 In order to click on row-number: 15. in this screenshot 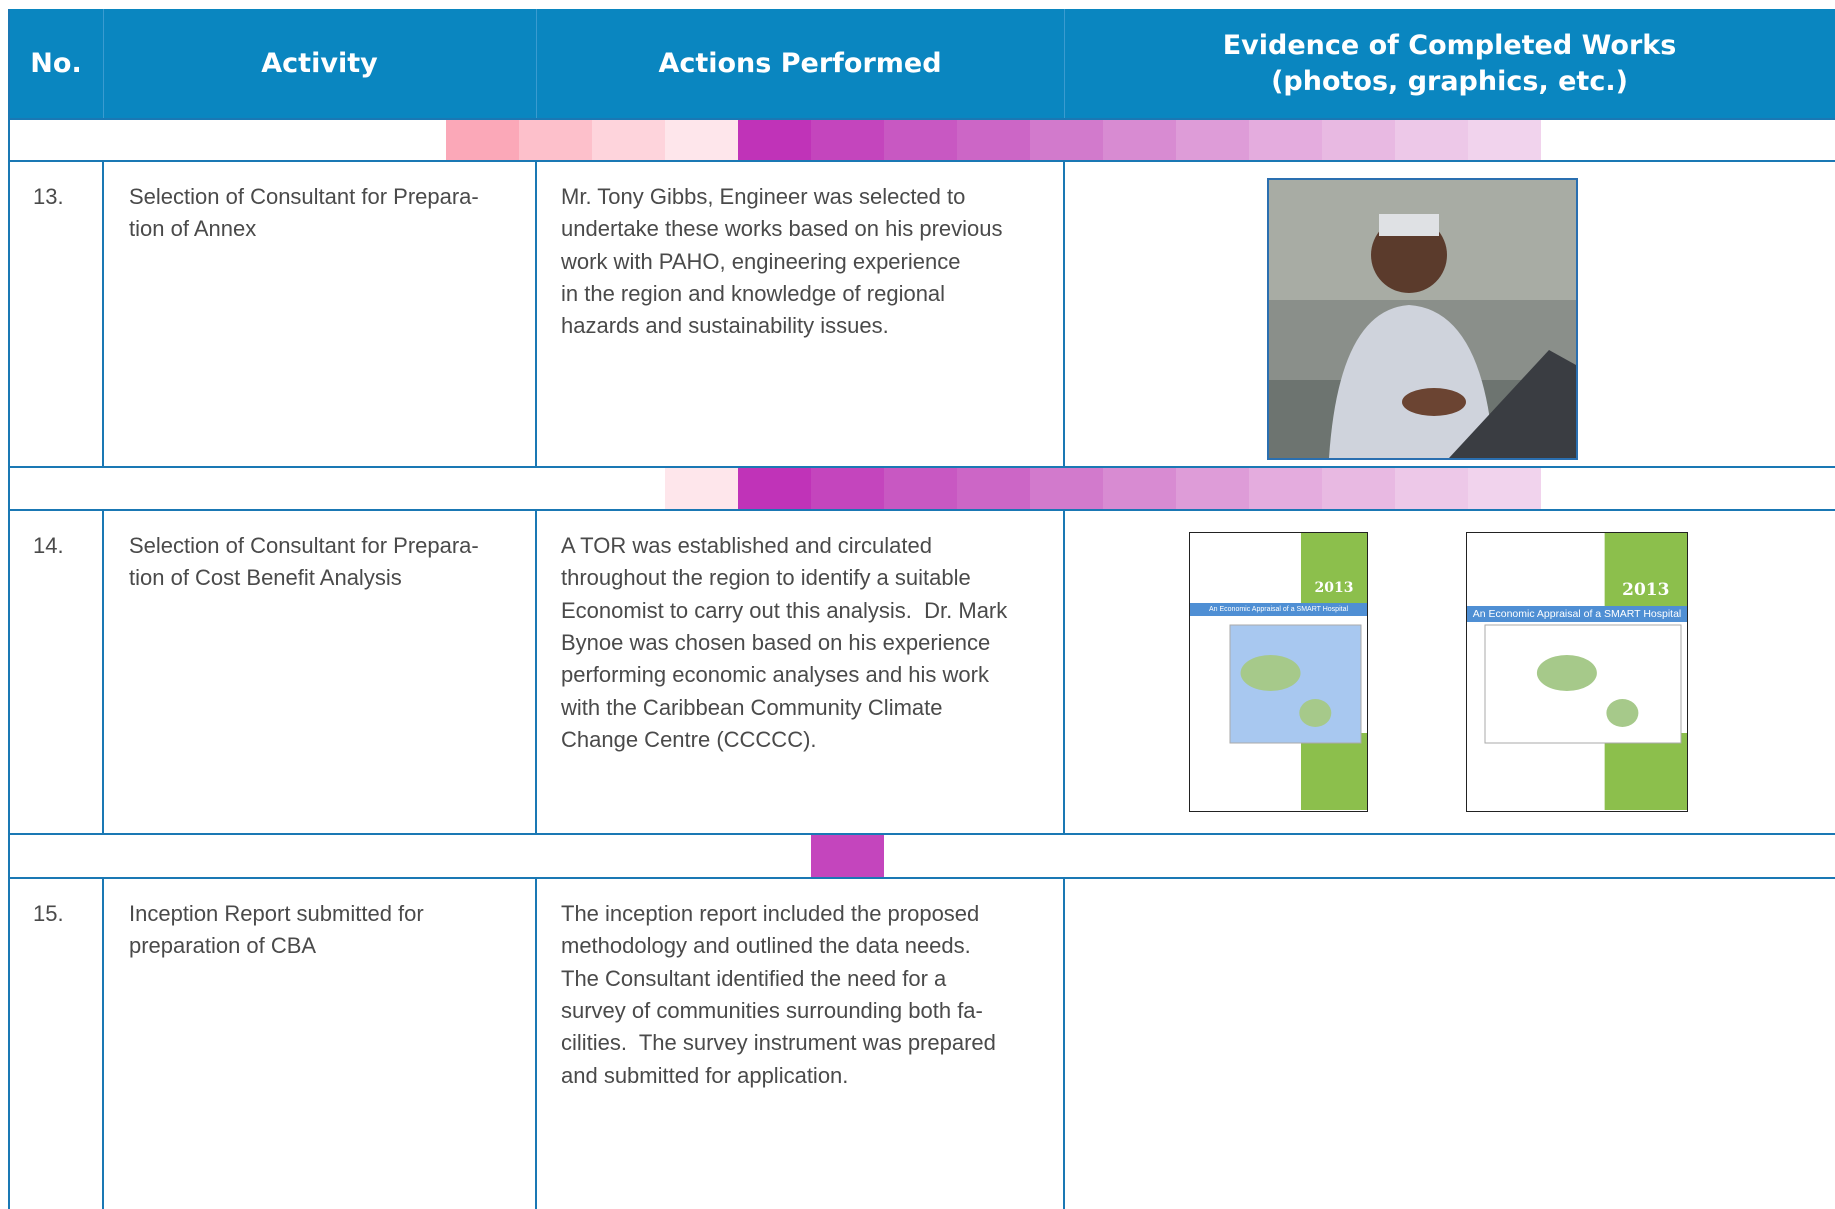, I will do `click(48, 913)`.